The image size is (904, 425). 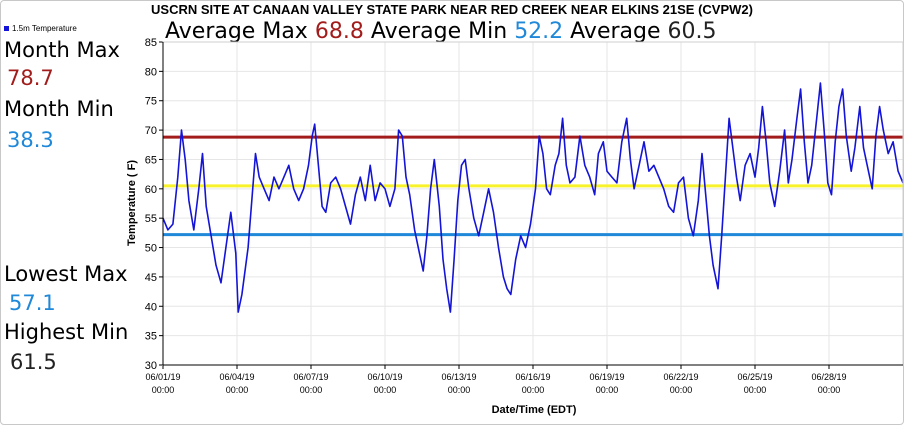 I want to click on y-tick-label: 55, so click(x=151, y=219).